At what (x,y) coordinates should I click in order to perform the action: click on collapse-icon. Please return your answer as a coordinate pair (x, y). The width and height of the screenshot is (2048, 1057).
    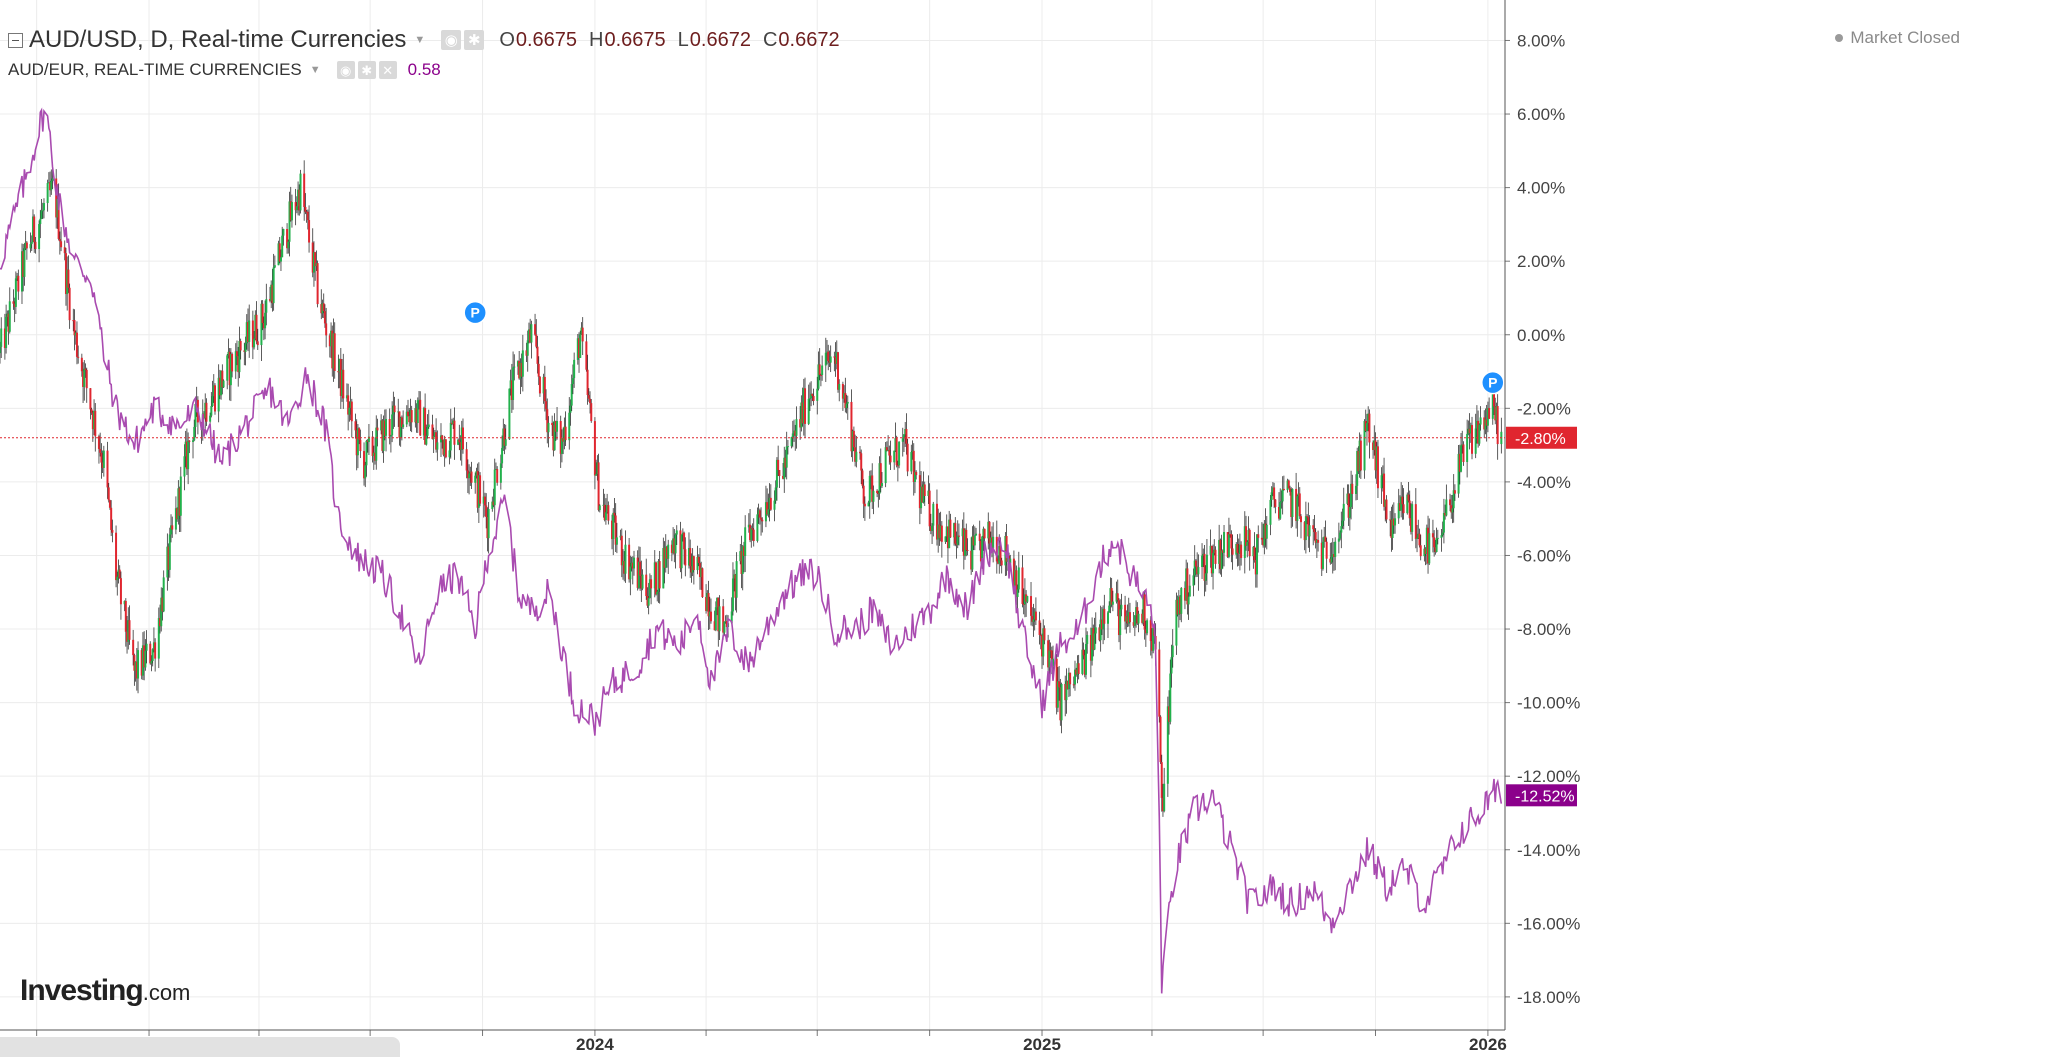
    Looking at the image, I should click on (15, 40).